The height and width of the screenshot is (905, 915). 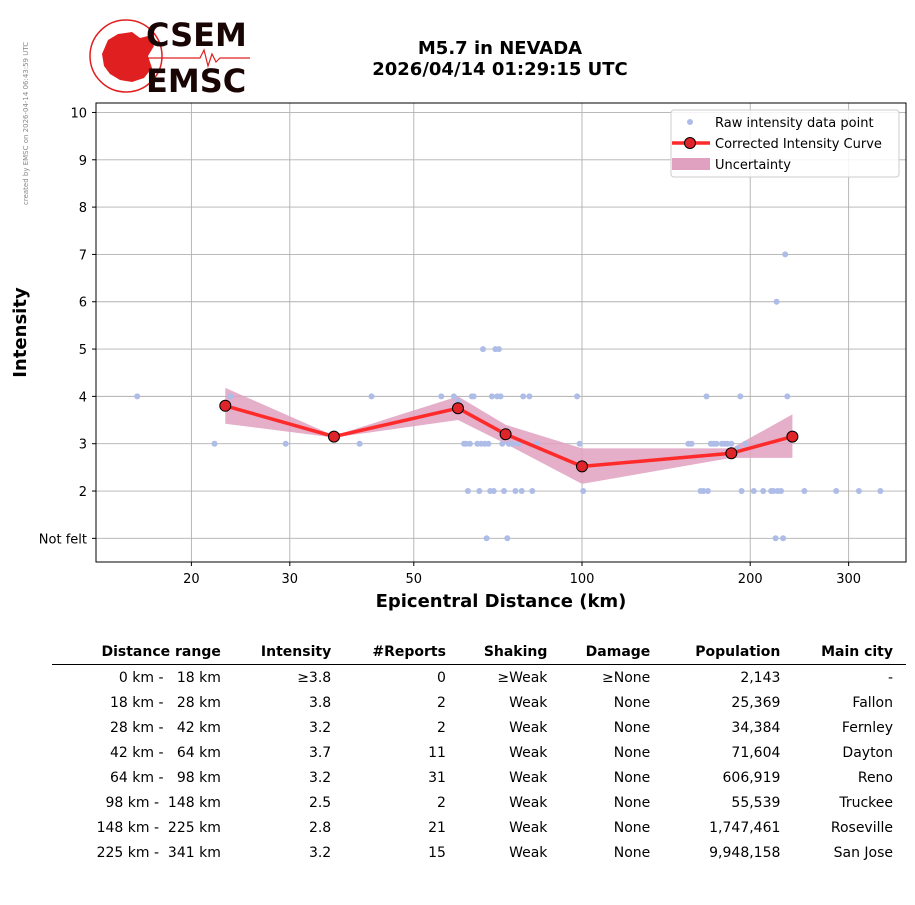 What do you see at coordinates (756, 702) in the screenshot?
I see `table-cell-population: 25,369` at bounding box center [756, 702].